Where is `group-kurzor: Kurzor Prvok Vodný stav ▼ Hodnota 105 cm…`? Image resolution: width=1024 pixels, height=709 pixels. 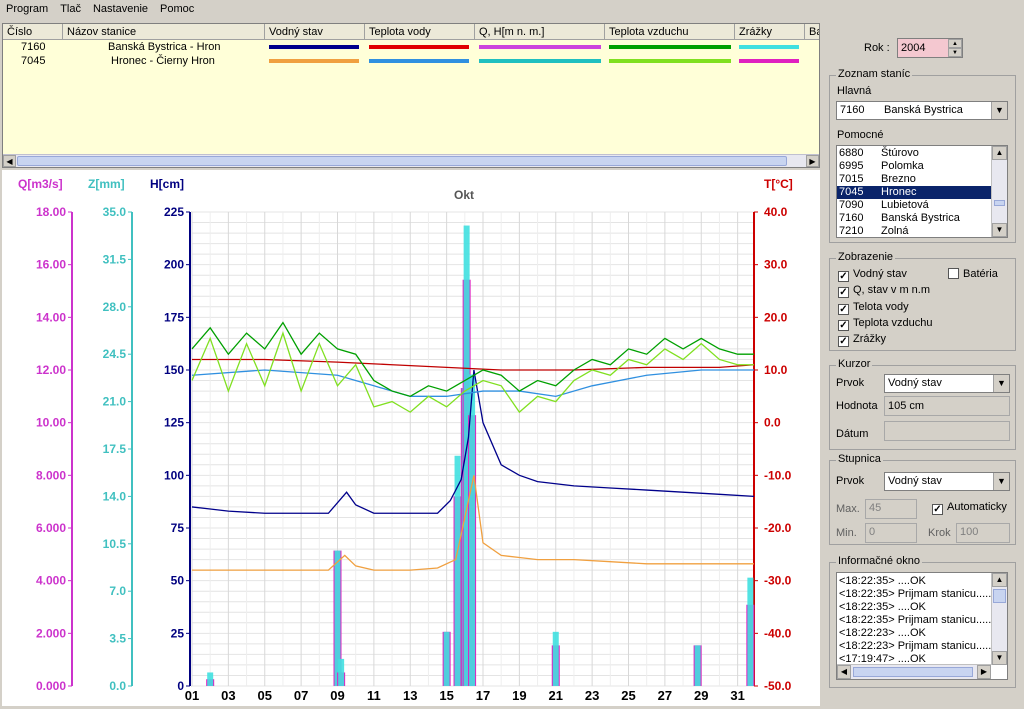 group-kurzor: Kurzor Prvok Vodný stav ▼ Hodnota 105 cm… is located at coordinates (922, 404).